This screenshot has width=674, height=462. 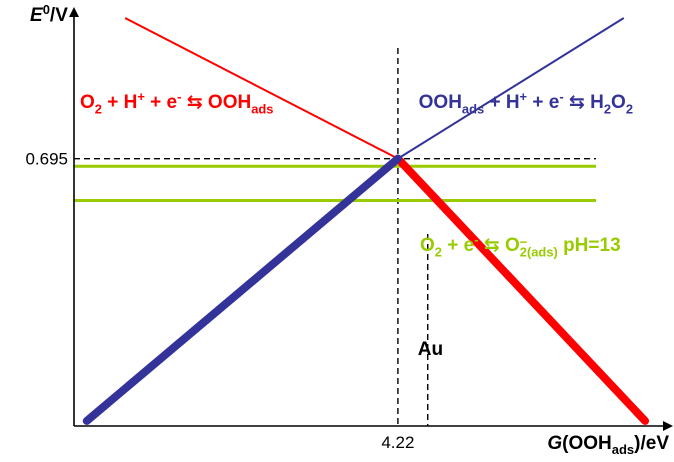 I want to click on y-axis-label: E0/V, so click(x=49, y=14).